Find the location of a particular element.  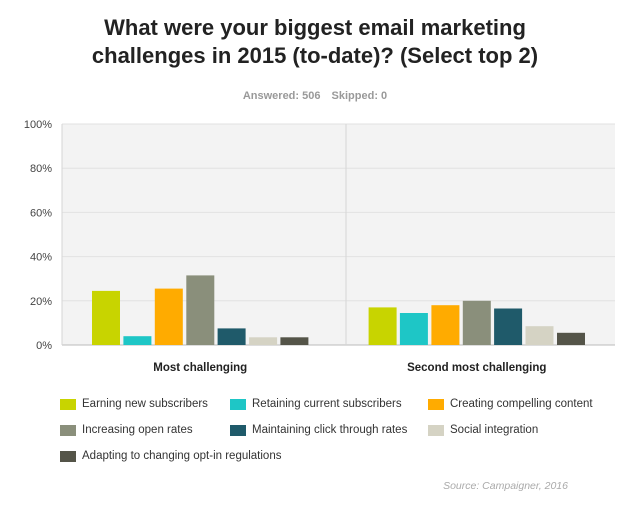

source-note: Source: Campaigner, 2016 is located at coordinates (505, 486).